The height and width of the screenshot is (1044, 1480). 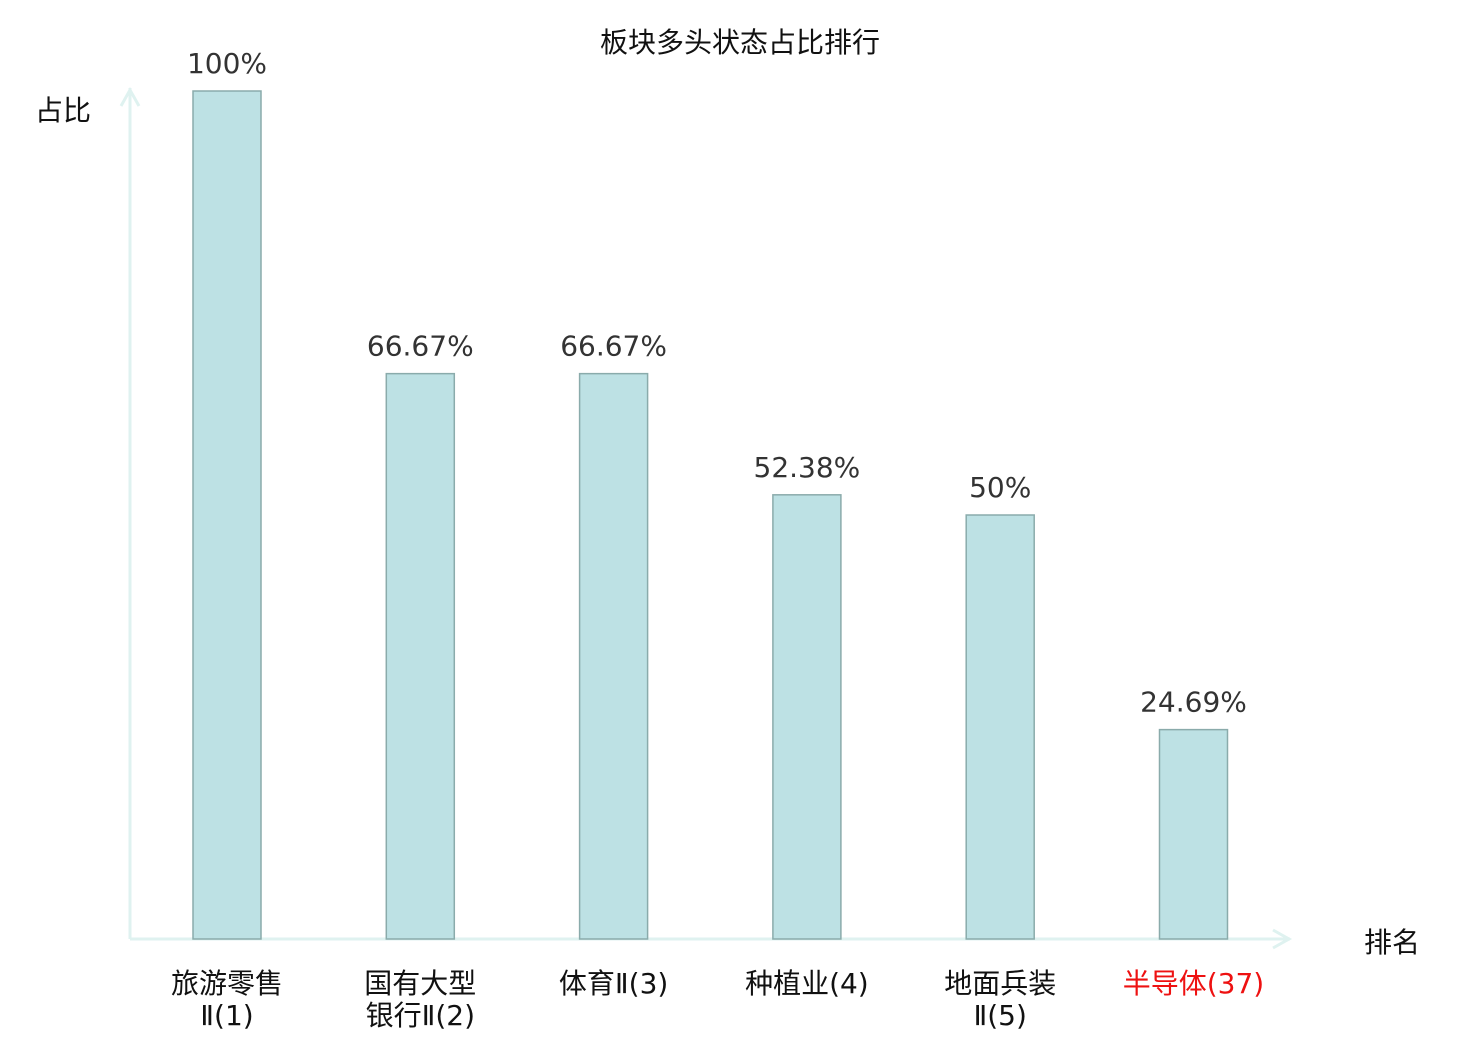 What do you see at coordinates (1193, 702) in the screenshot?
I see `data-label: 24.69%` at bounding box center [1193, 702].